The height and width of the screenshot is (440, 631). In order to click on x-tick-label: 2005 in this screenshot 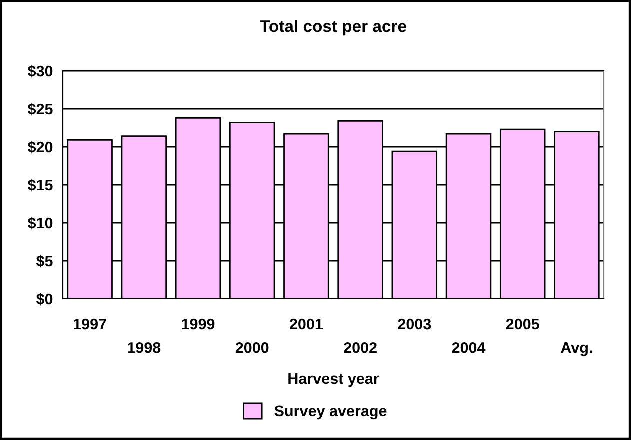, I will do `click(523, 324)`.